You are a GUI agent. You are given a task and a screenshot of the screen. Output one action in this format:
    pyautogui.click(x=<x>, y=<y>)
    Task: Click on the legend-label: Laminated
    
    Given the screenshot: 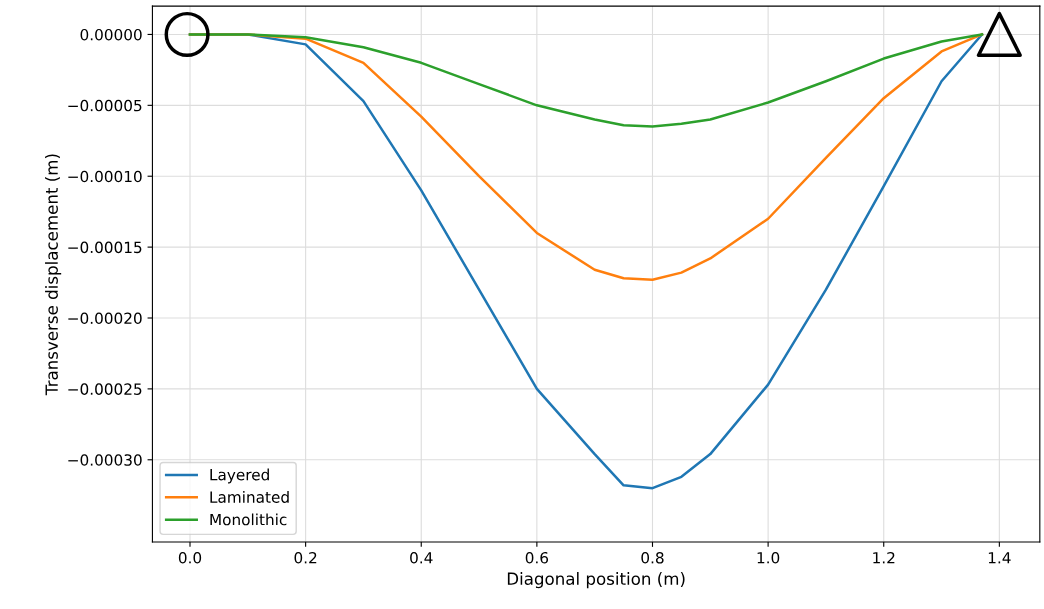 What is the action you would take?
    pyautogui.click(x=249, y=497)
    